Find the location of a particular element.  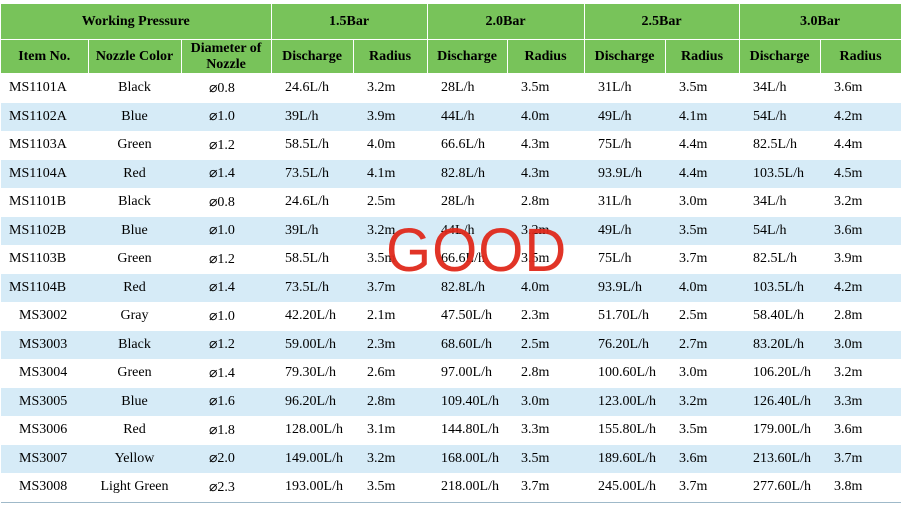

nozzle-color-cell: Blue is located at coordinates (134, 401).